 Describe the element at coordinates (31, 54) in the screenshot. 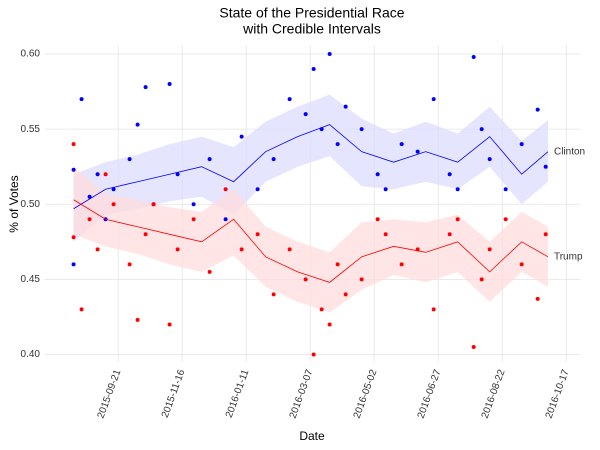

I see `y-tick-label: 0.60` at that location.